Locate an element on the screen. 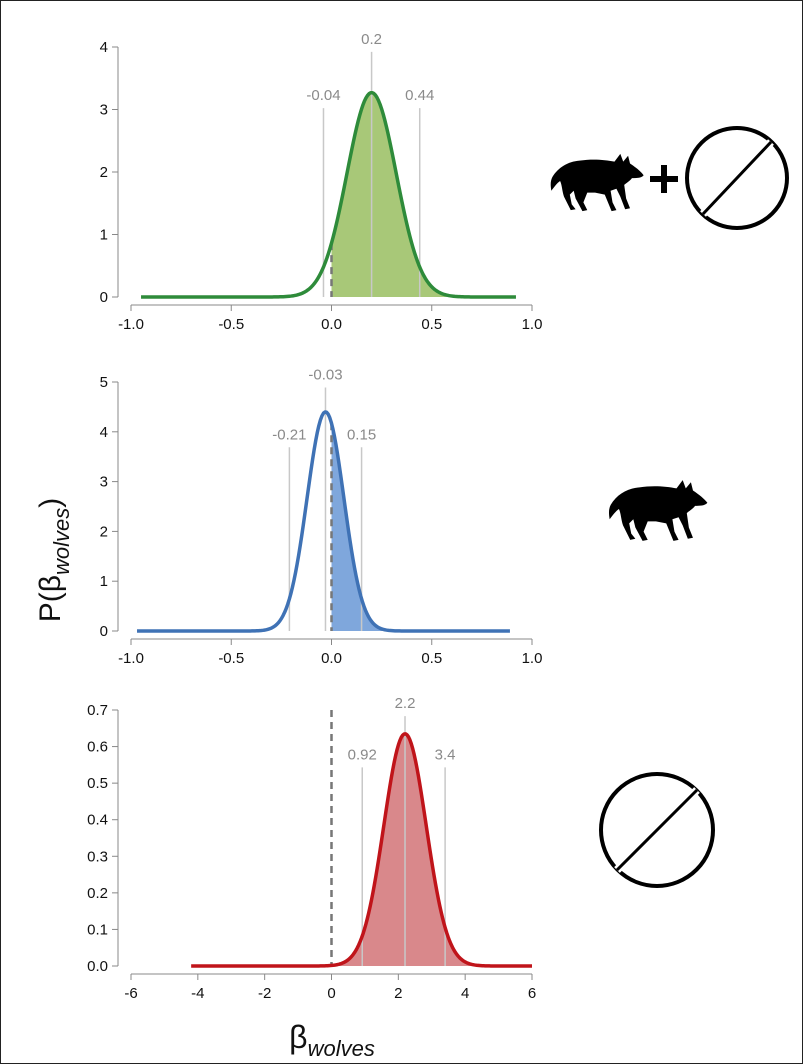  interval-label: 0.15 is located at coordinates (361, 434).